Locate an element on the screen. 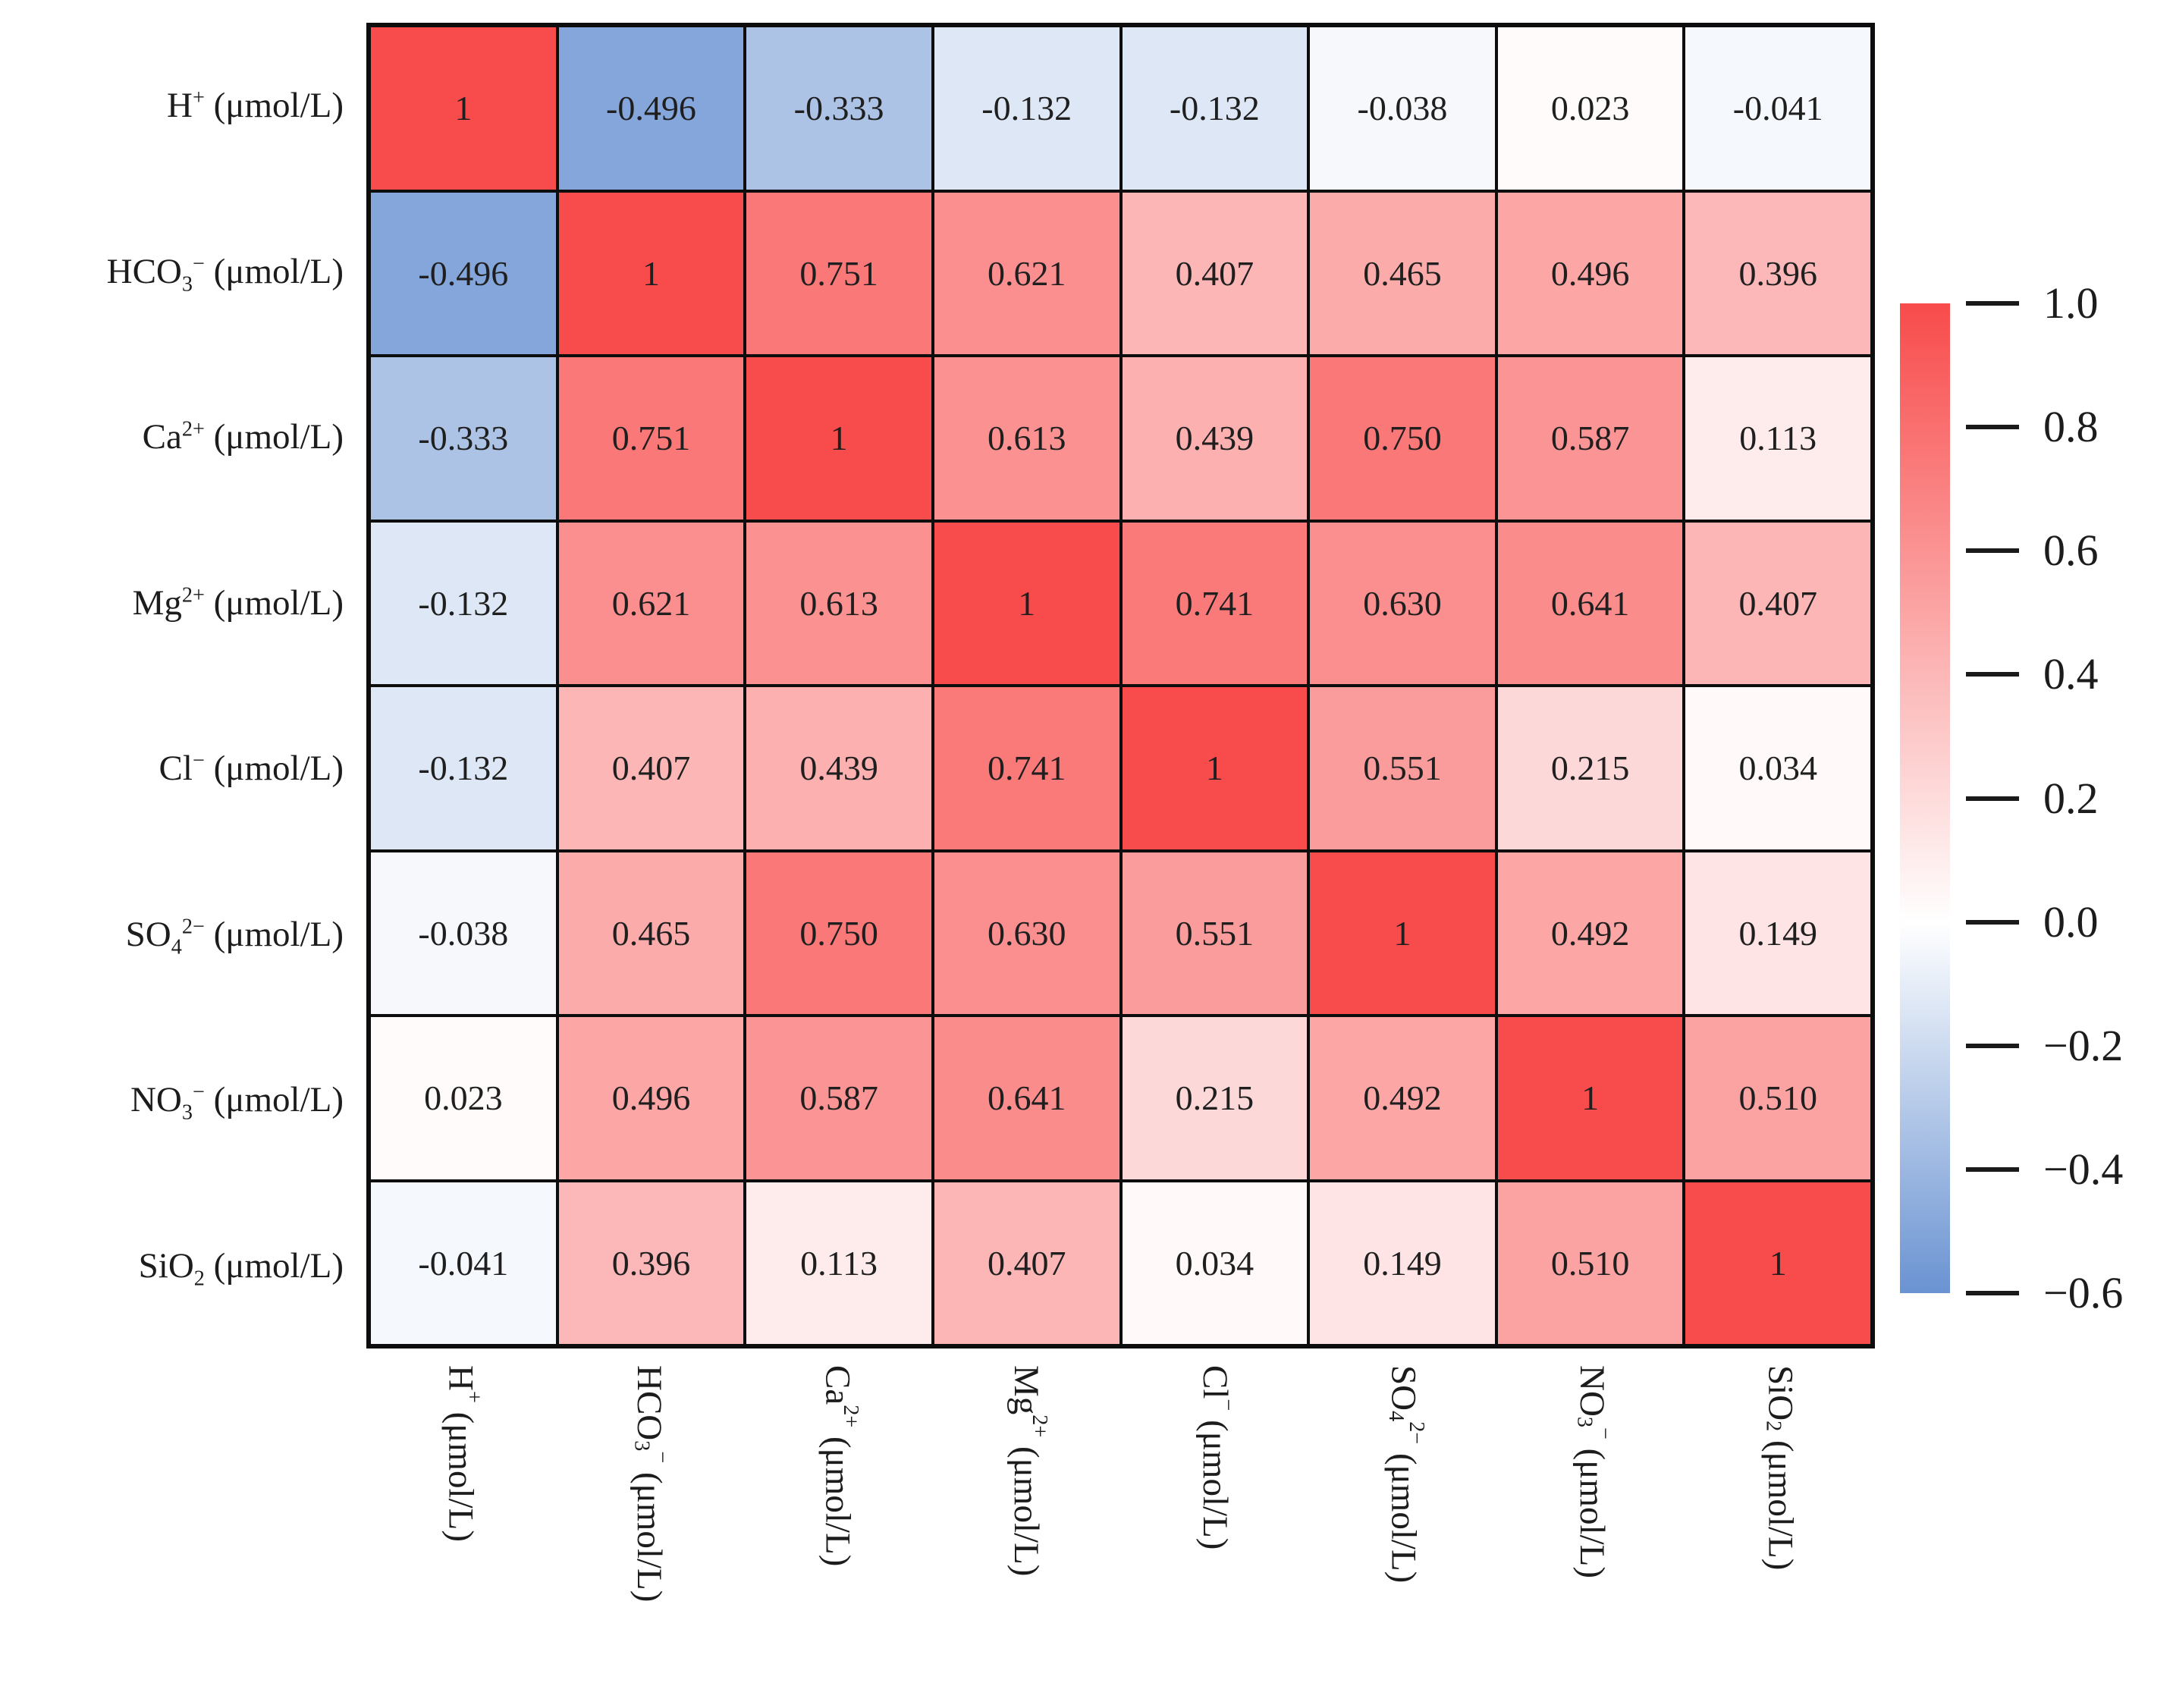 The width and height of the screenshot is (2173, 1708). heatmap-cell: 0.613 is located at coordinates (839, 603).